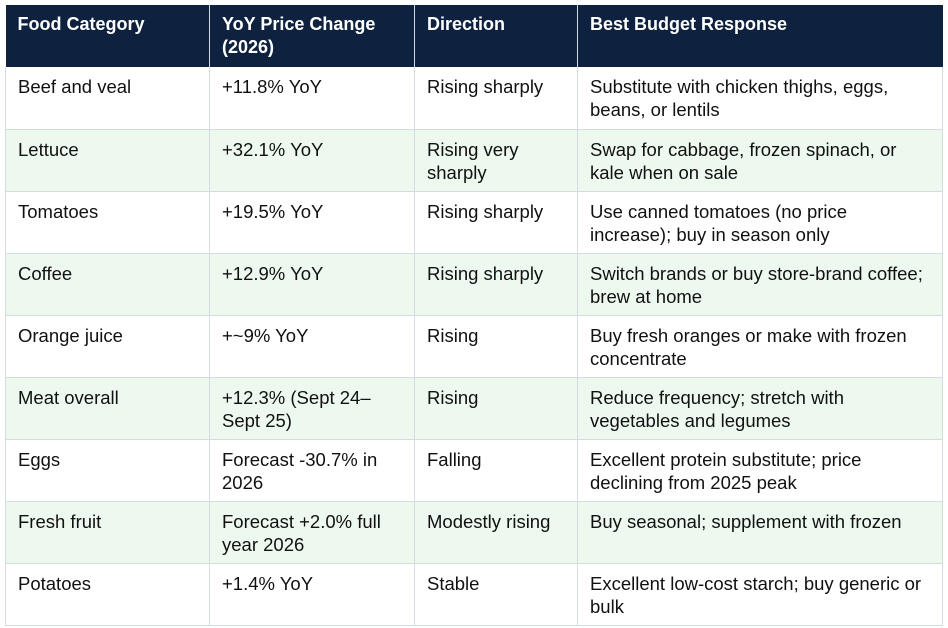  Describe the element at coordinates (496, 470) in the screenshot. I see `cell-direction: Falling` at that location.